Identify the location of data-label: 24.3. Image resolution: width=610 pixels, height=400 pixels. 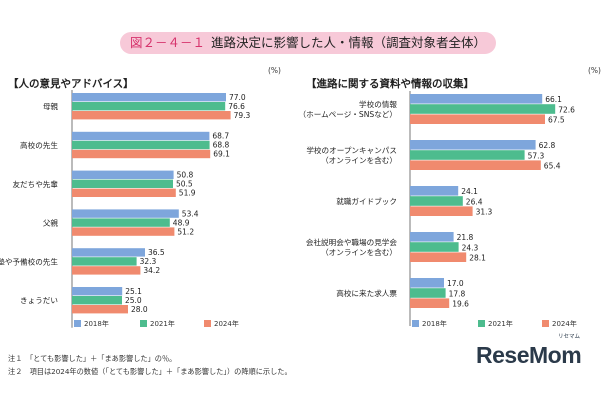
(470, 247).